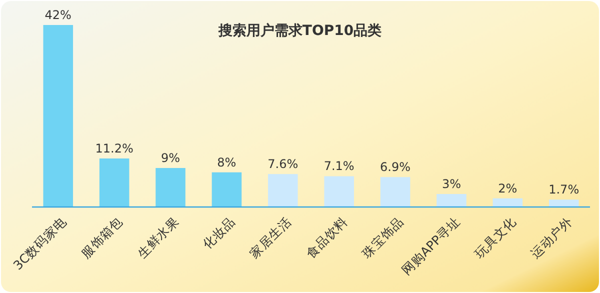 This screenshot has height=293, width=600. I want to click on x-tick-label: 玩具文化, so click(495, 237).